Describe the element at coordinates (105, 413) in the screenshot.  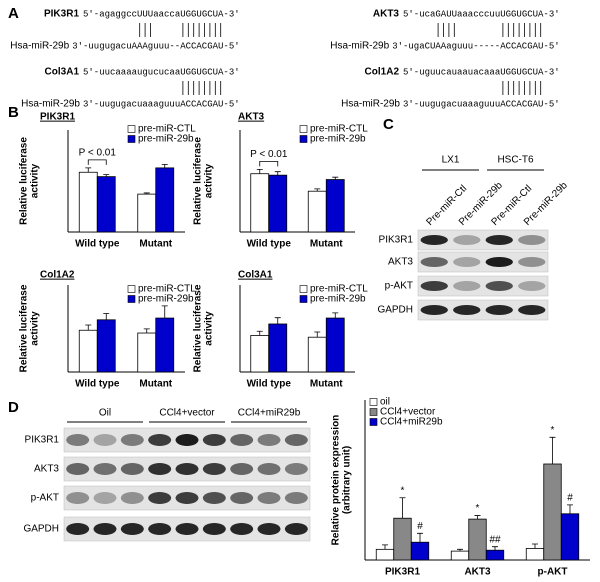
I see `group-label: Oil` at that location.